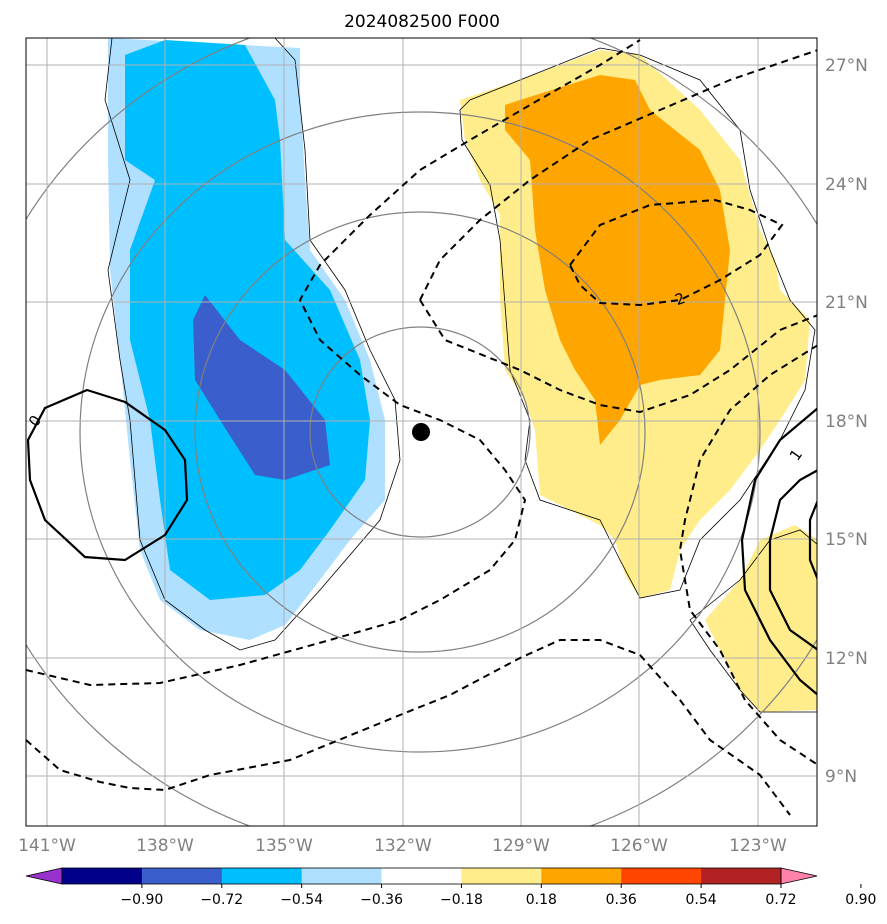 This screenshot has width=887, height=924. I want to click on lon-tick: 126°W, so click(639, 846).